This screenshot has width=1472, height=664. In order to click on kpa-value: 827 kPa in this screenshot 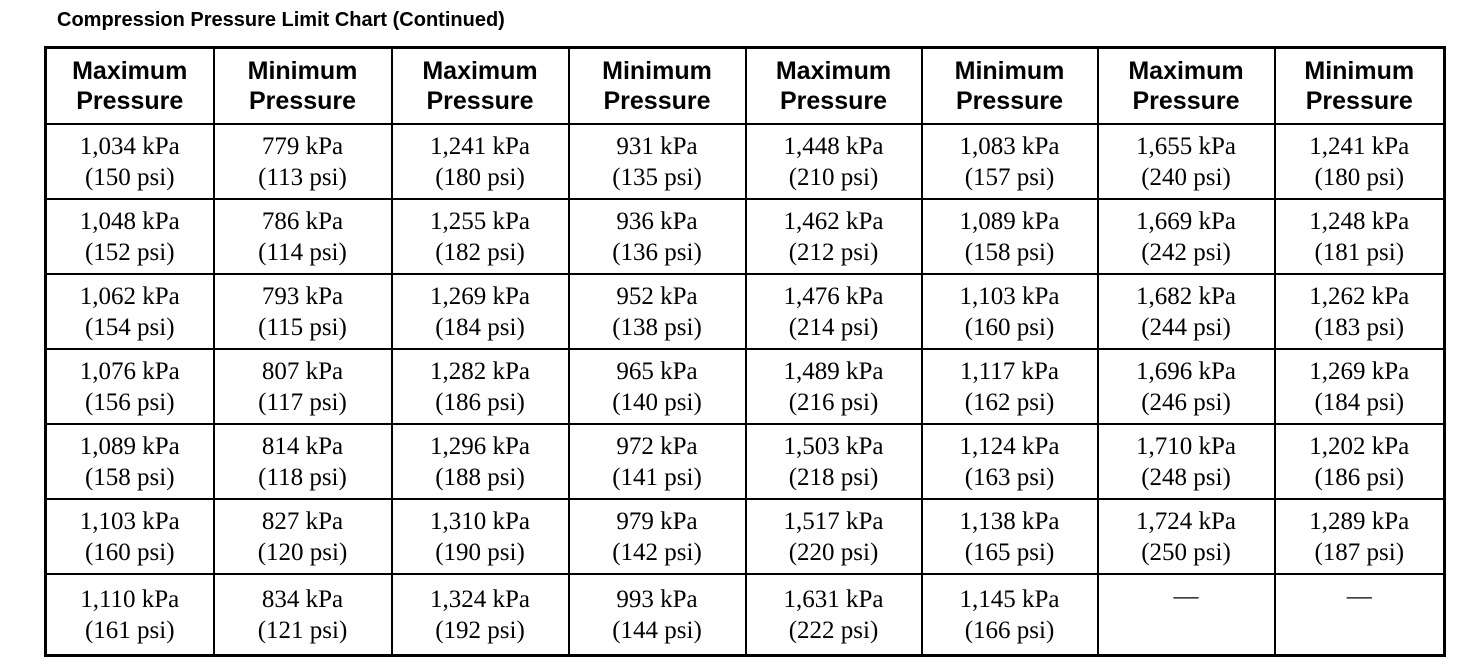, I will do `click(302, 521)`.